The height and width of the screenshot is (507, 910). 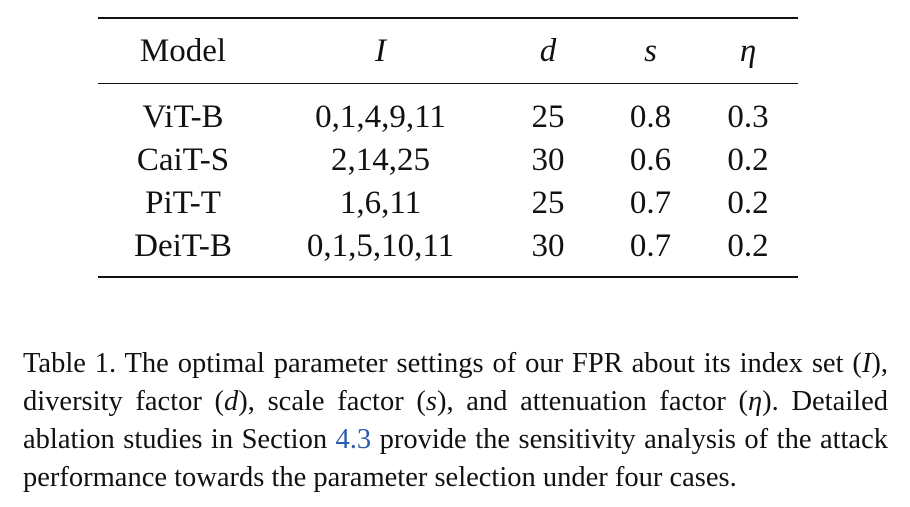 I want to click on table-row: DeiT-B 0,1,5,10,11 30 0.7 0.2, so click(x=448, y=251).